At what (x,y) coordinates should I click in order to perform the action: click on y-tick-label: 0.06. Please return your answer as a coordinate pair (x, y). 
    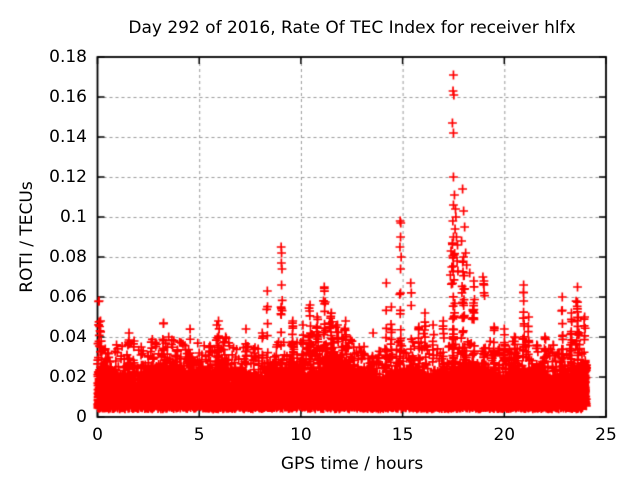
    Looking at the image, I should click on (68, 297).